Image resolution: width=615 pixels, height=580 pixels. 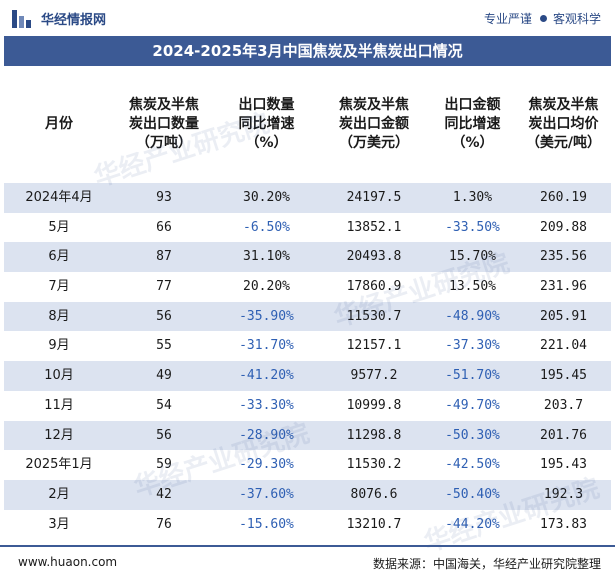 I want to click on cell-amount-growth: 1.30%, so click(x=472, y=197).